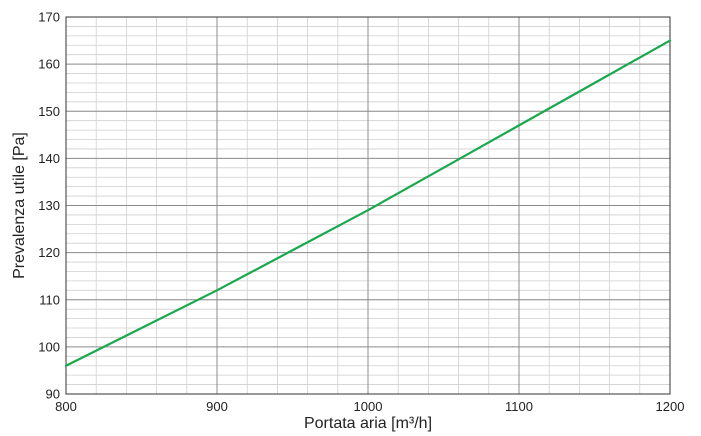  I want to click on x-tick-label: 1000, so click(368, 406).